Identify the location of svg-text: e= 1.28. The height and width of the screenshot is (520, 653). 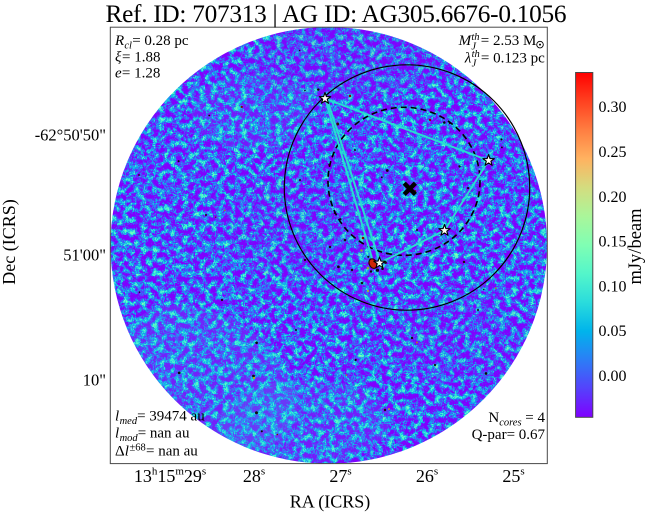
(137, 74).